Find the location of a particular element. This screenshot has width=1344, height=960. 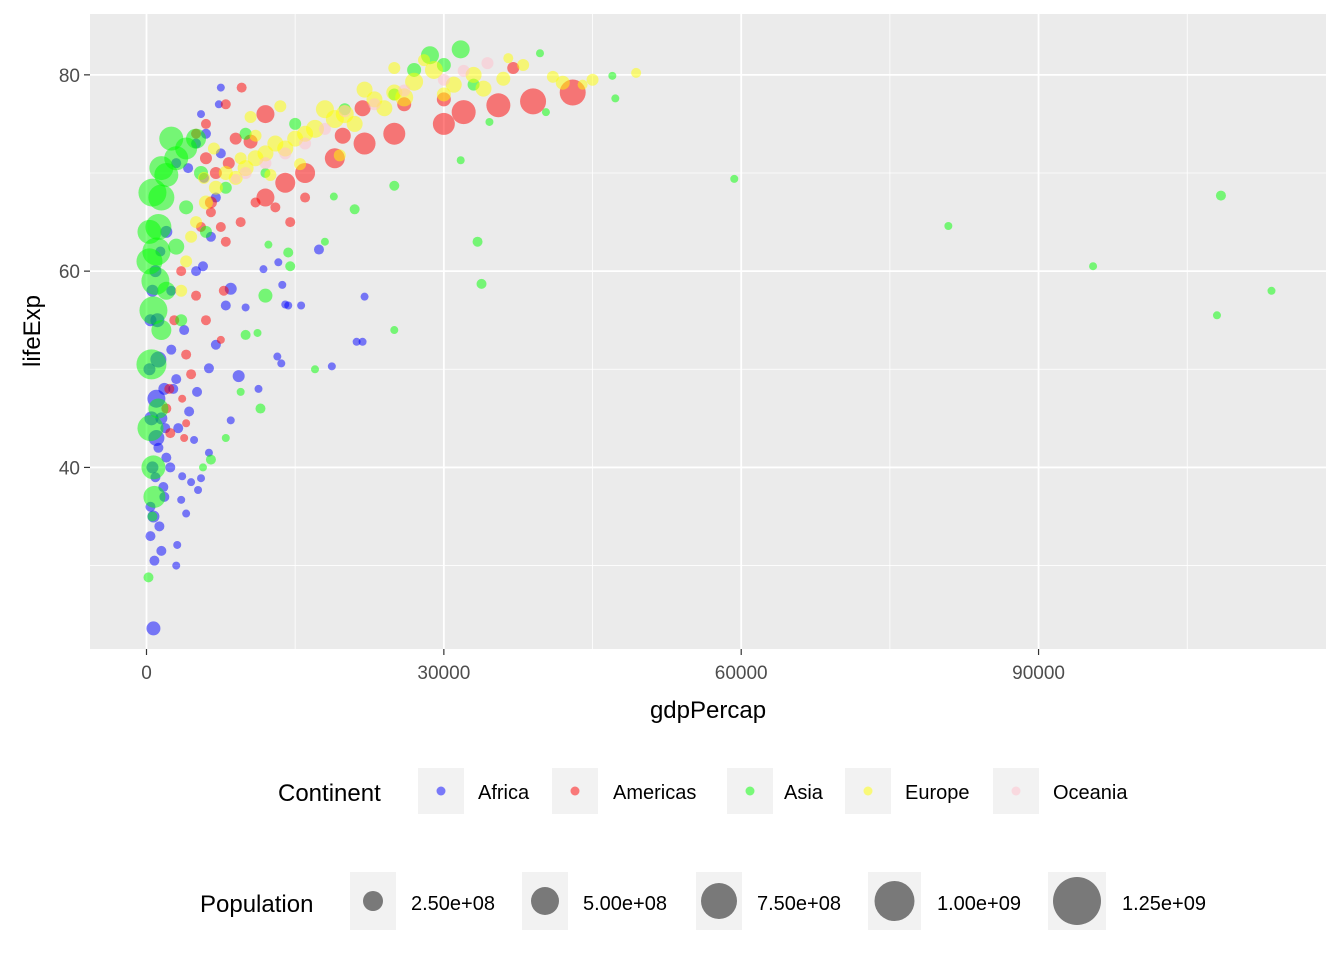

x-tick-label: 0 is located at coordinates (146, 673).